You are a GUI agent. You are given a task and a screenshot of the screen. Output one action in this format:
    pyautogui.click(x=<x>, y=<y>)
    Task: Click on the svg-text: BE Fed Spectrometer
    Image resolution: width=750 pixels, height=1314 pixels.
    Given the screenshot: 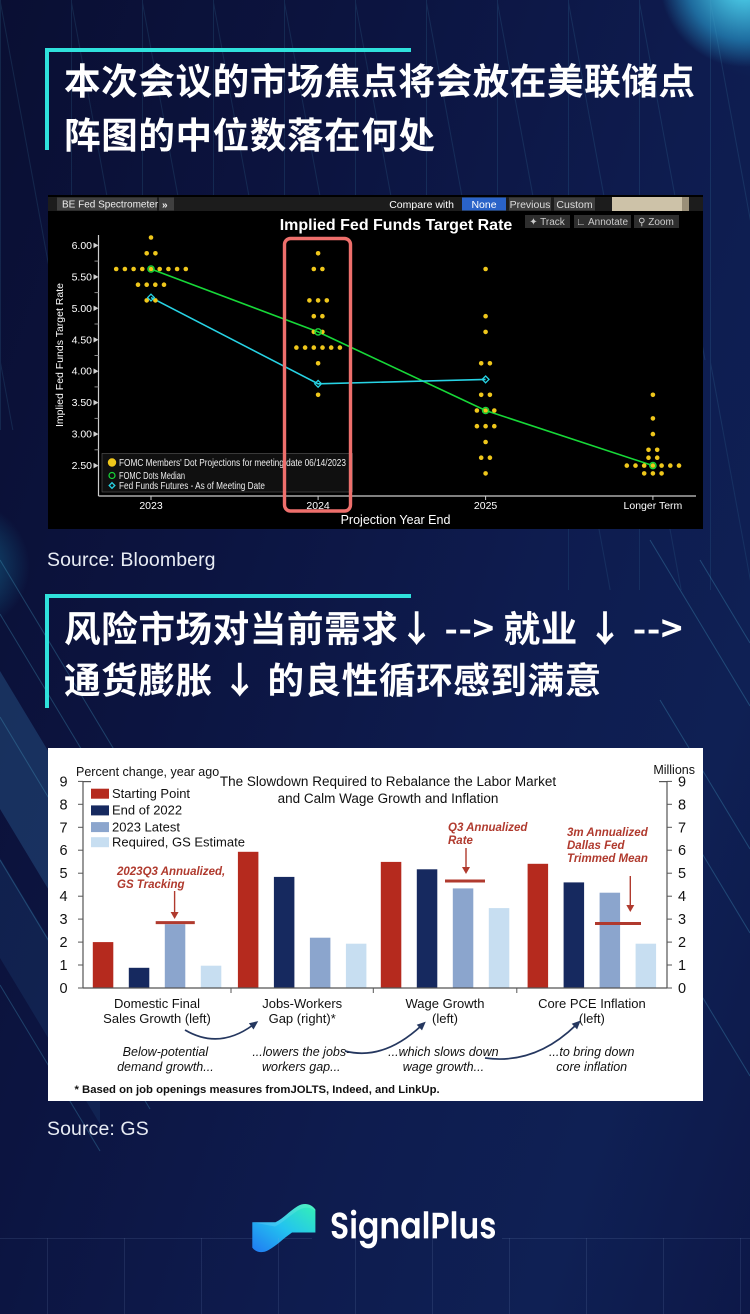 What is the action you would take?
    pyautogui.click(x=110, y=205)
    